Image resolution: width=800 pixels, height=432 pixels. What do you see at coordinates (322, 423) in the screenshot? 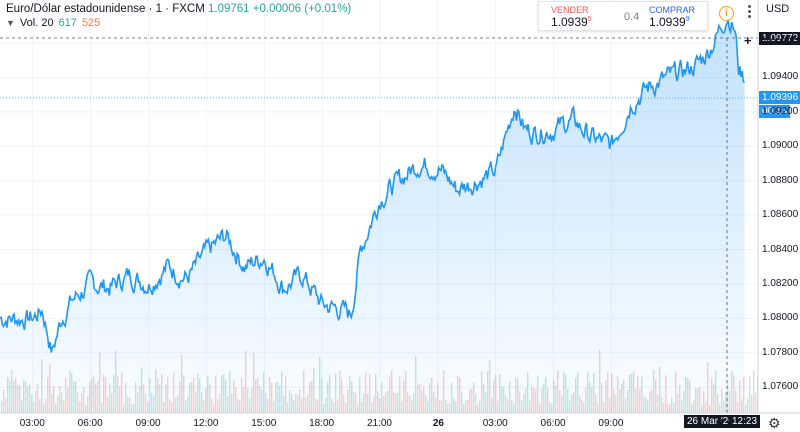
I see `time-tick-label: 18:00` at bounding box center [322, 423].